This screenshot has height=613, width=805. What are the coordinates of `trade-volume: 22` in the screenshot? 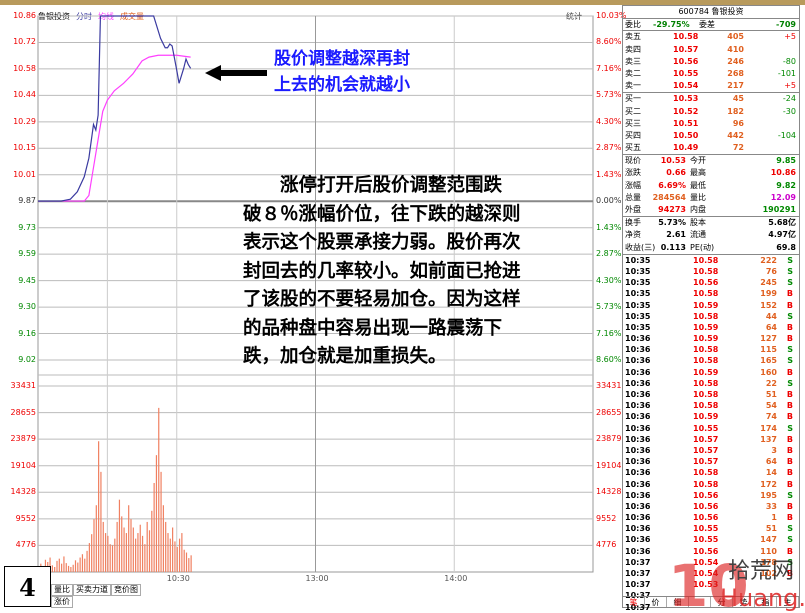 It's located at (771, 383).